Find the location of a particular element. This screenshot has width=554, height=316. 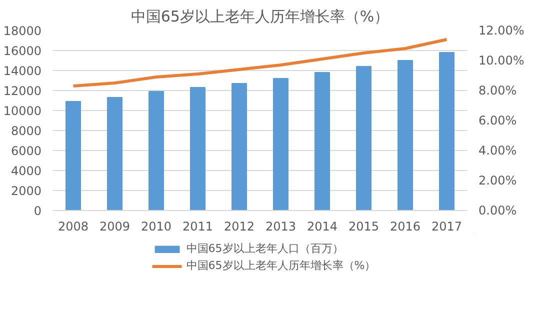

y-tick-label: 14000 is located at coordinates (22, 71).